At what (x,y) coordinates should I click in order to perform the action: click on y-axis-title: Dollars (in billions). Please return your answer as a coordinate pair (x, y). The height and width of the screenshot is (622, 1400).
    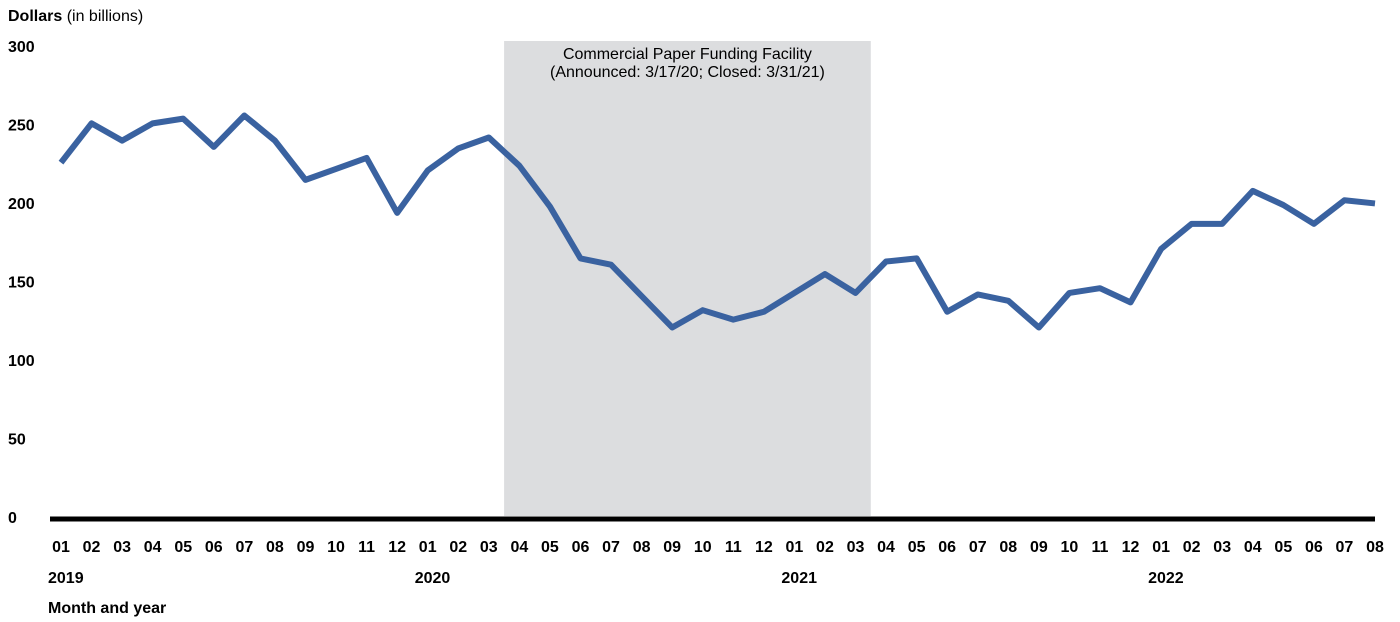
    Looking at the image, I should click on (75, 16).